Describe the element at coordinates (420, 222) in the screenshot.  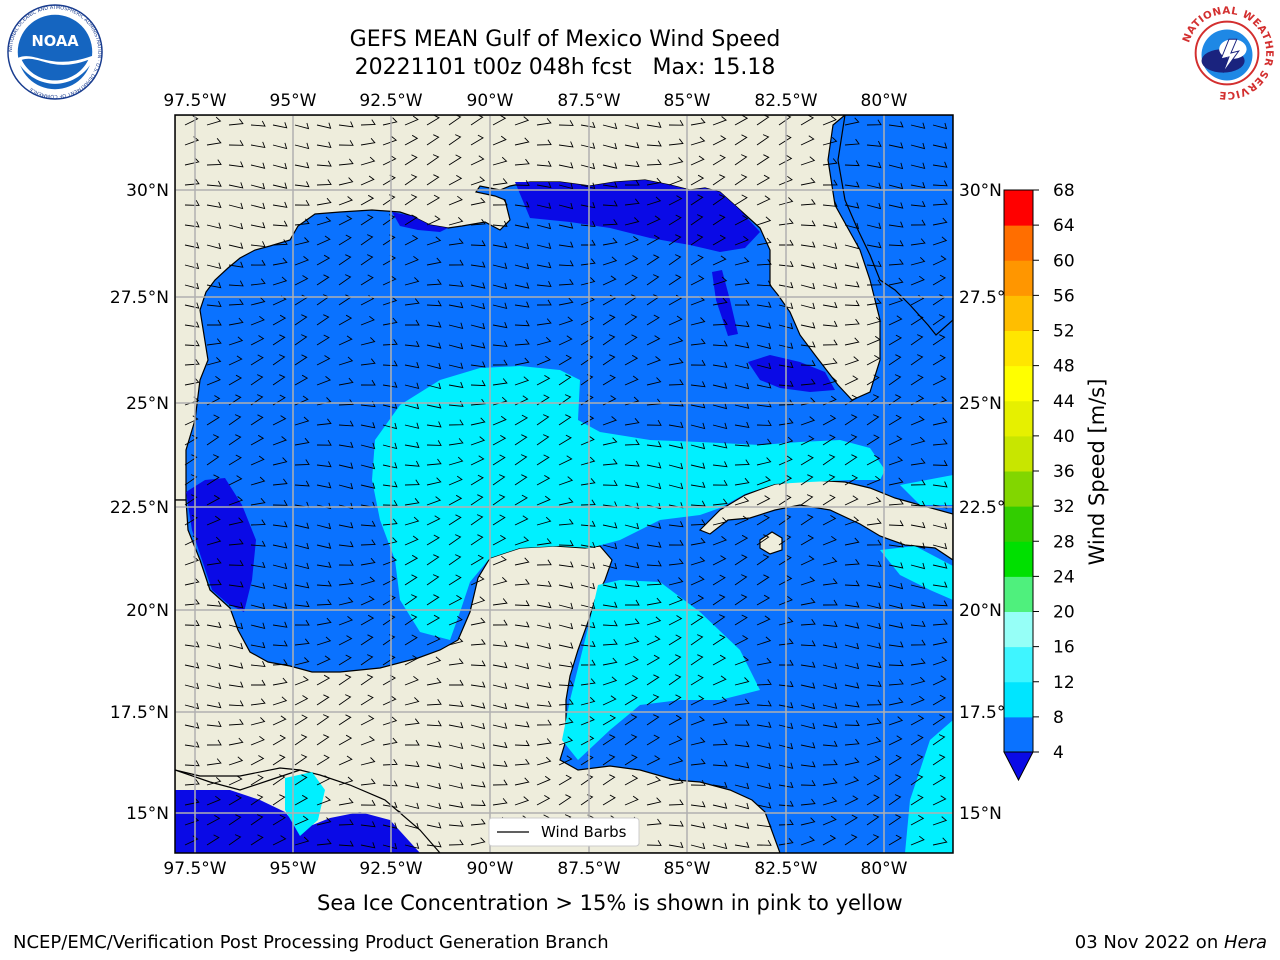
I see `calm-patch-texas` at that location.